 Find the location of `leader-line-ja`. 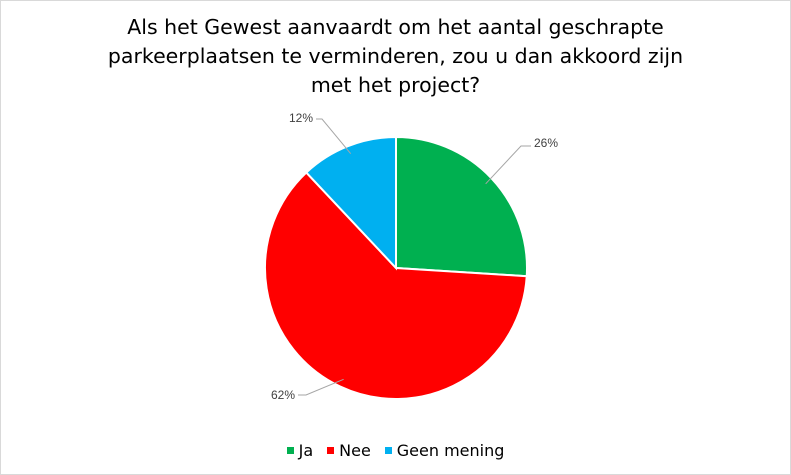

leader-line-ja is located at coordinates (508, 165).